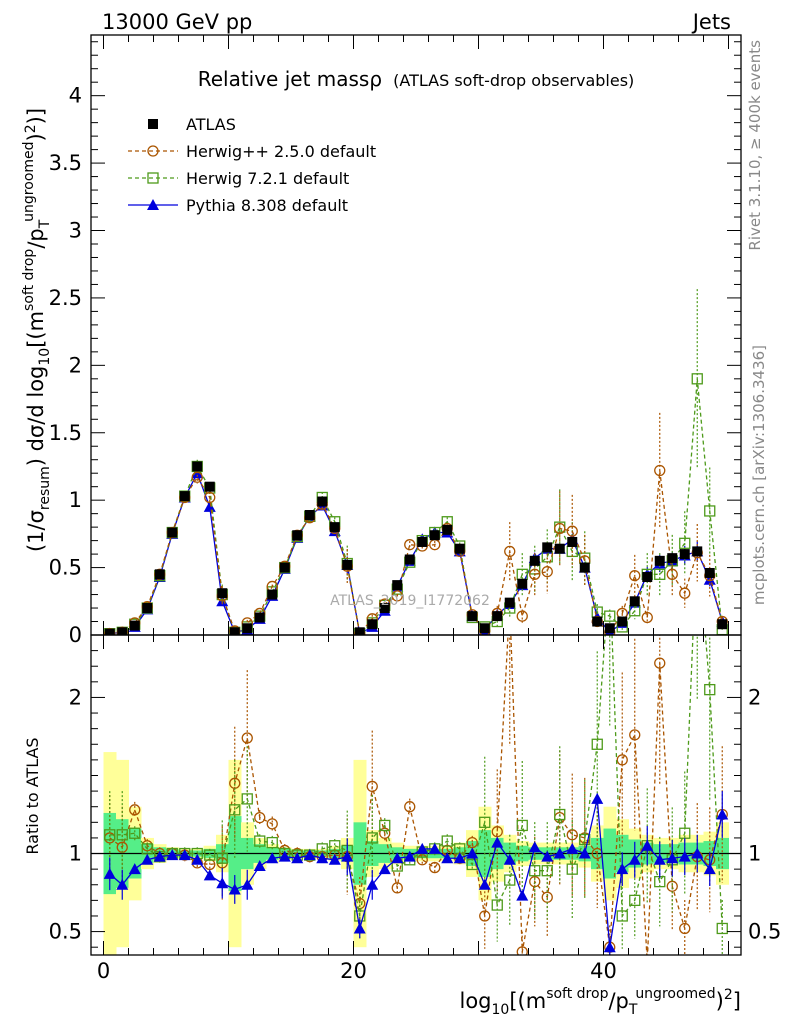 The image size is (786, 1024). Describe the element at coordinates (410, 601) in the screenshot. I see `analysis-watermark: ATLAS_2019_I1772062` at that location.